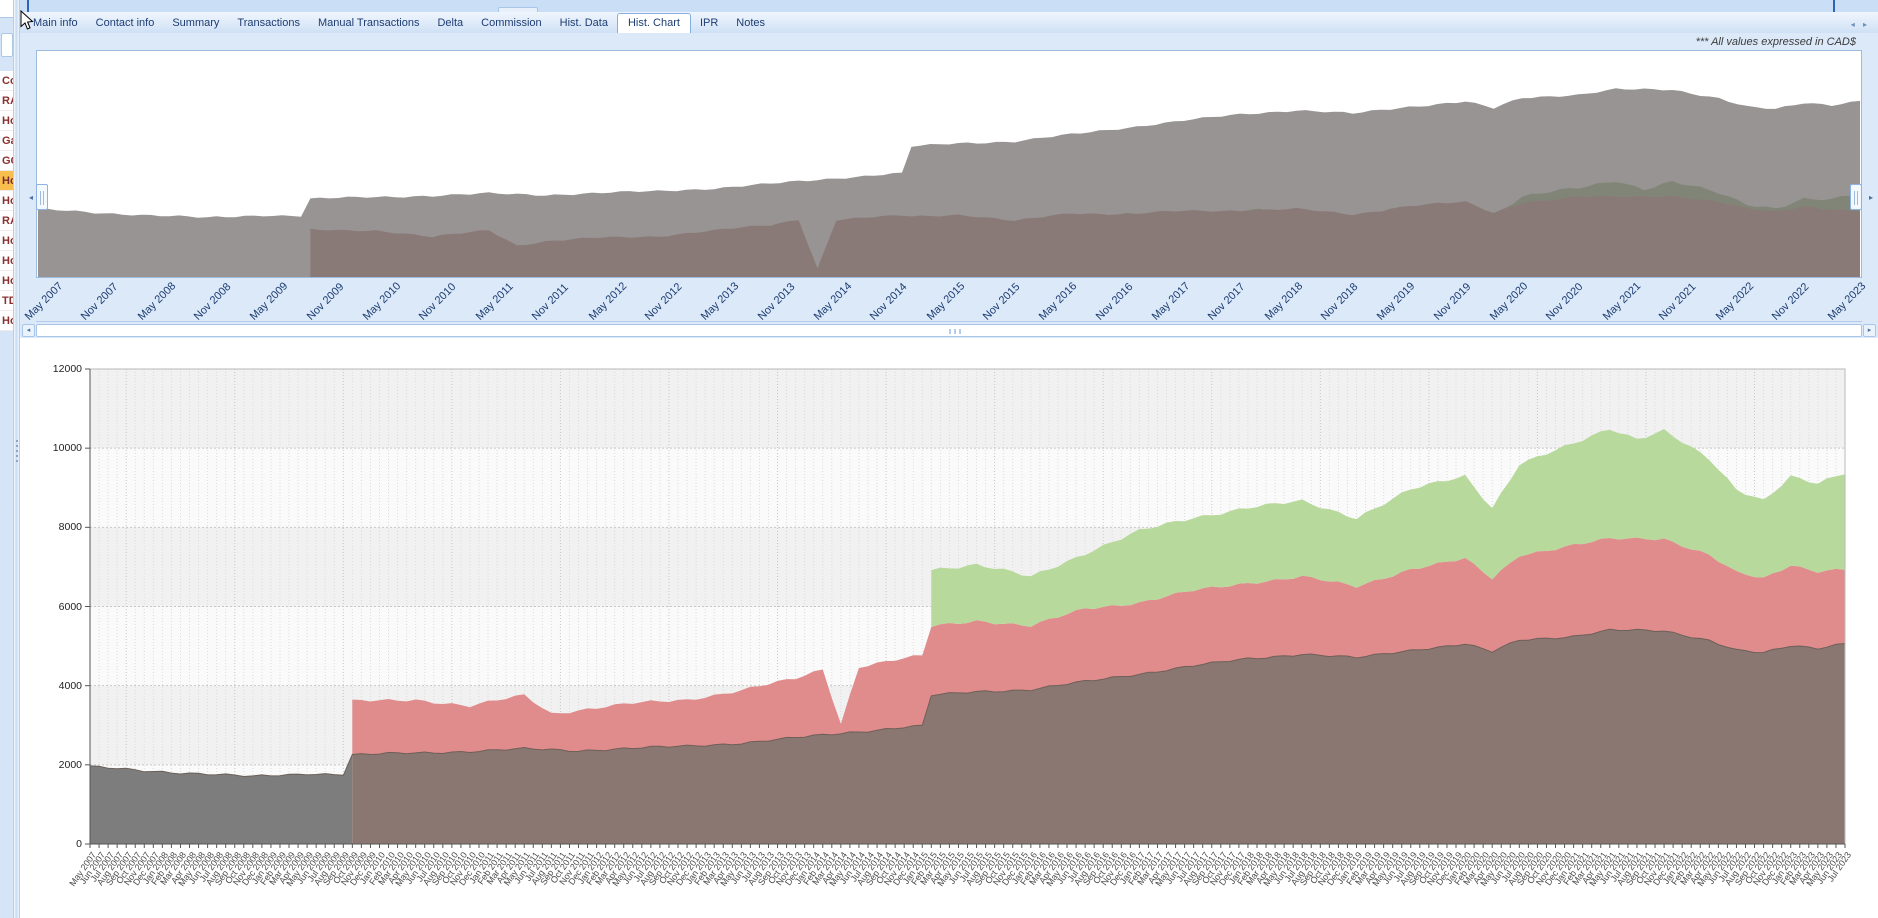 The width and height of the screenshot is (1878, 918). Describe the element at coordinates (438, 301) in the screenshot. I see `overview-tick-label: Nov 2010` at that location.